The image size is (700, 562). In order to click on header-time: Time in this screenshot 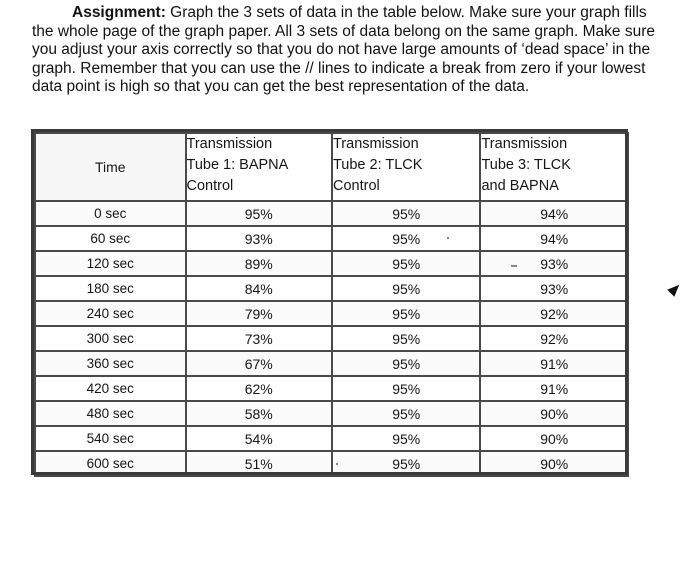, I will do `click(110, 167)`.